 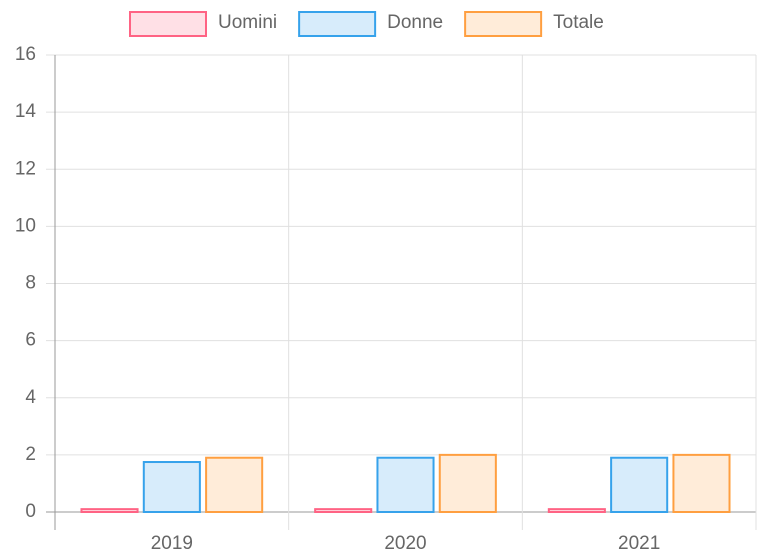 I want to click on legend-label: Totale, so click(x=578, y=22).